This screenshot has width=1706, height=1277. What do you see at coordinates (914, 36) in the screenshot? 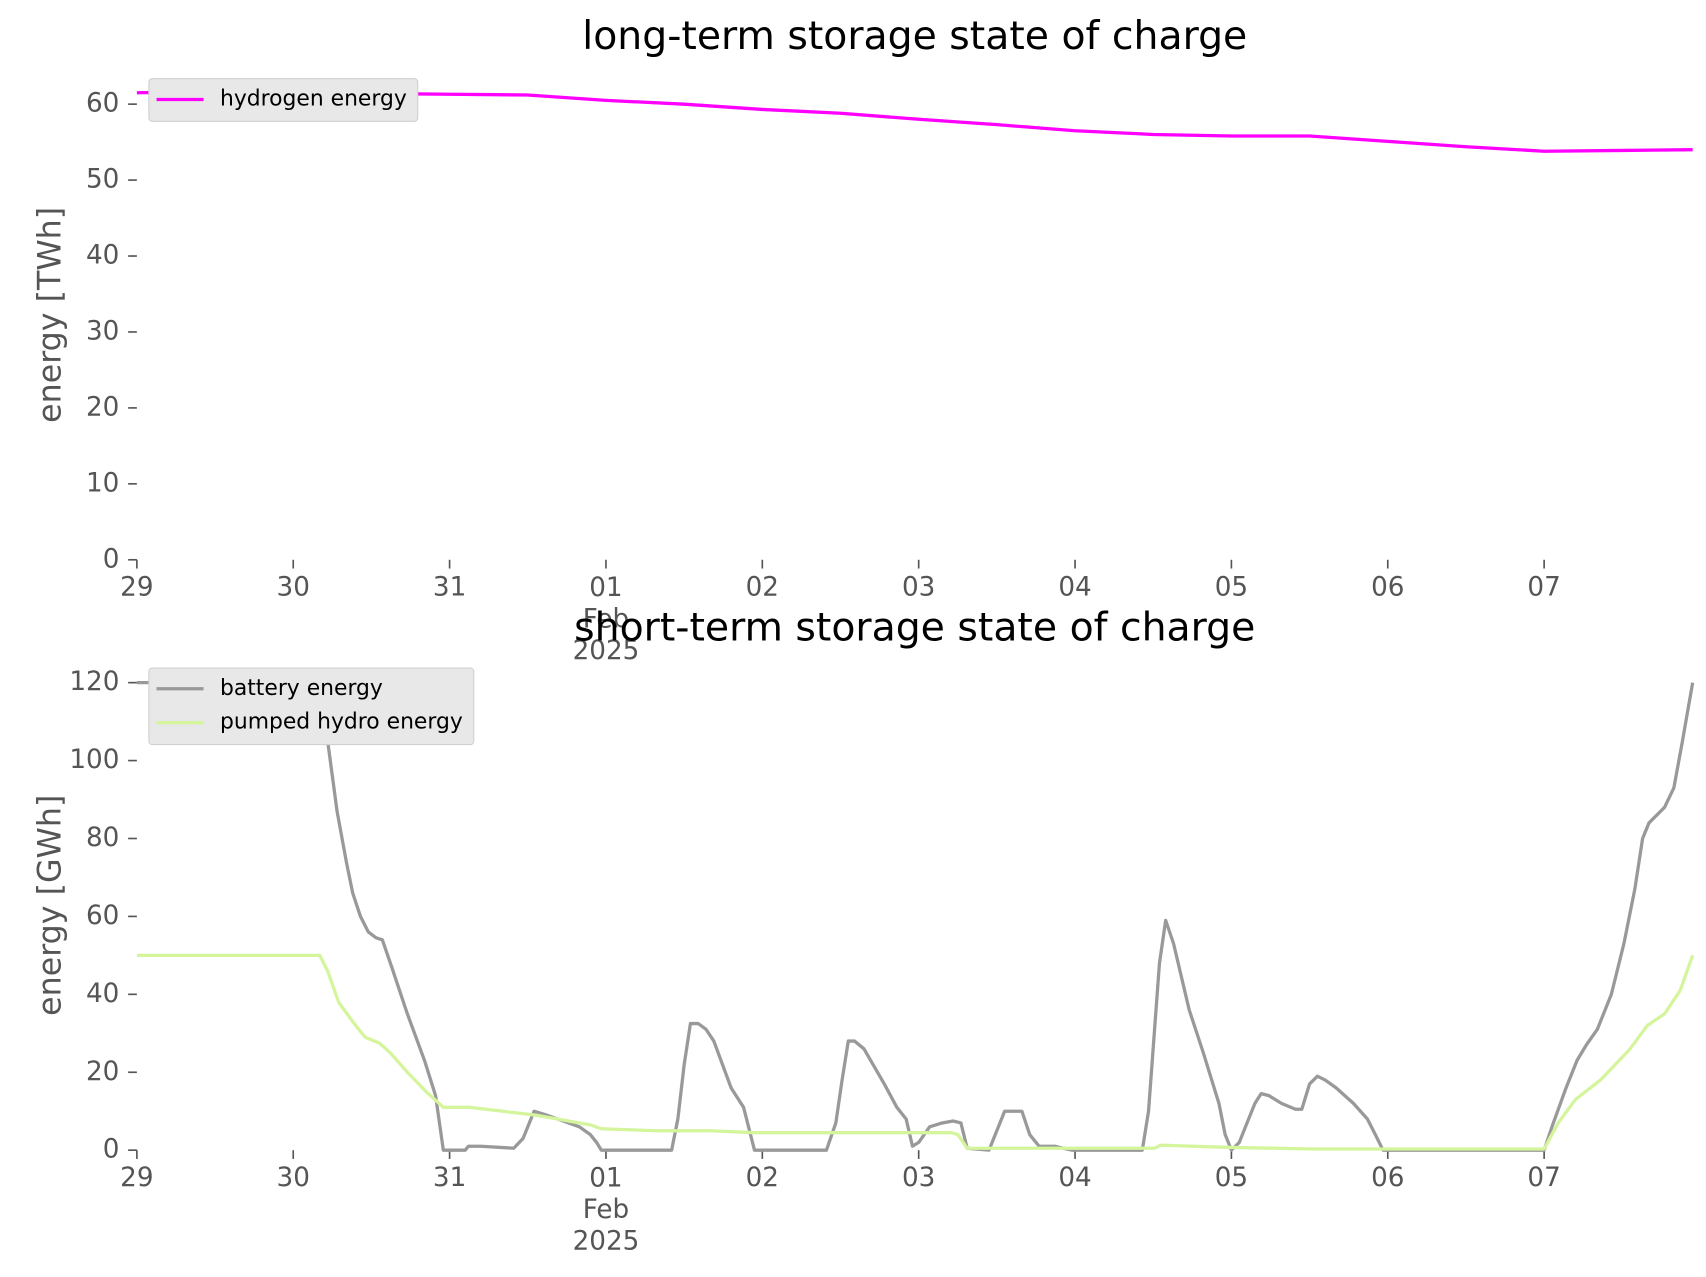
I see `chart-title: long-term storage state of charge` at bounding box center [914, 36].